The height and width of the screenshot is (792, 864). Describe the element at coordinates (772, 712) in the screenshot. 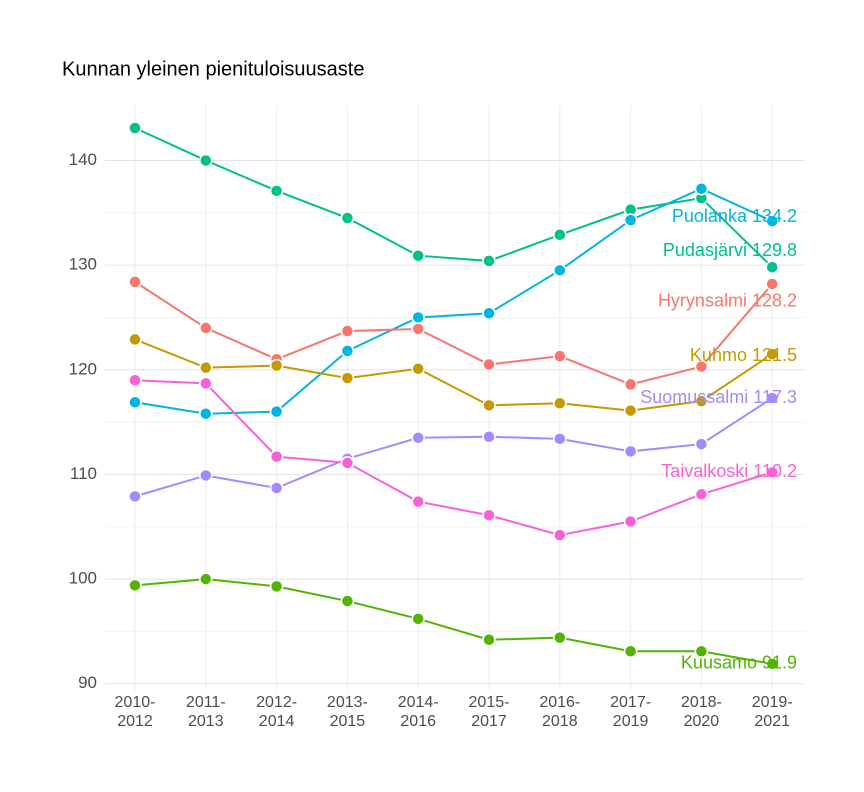

I see `x-tick-label: 2019-2021` at that location.